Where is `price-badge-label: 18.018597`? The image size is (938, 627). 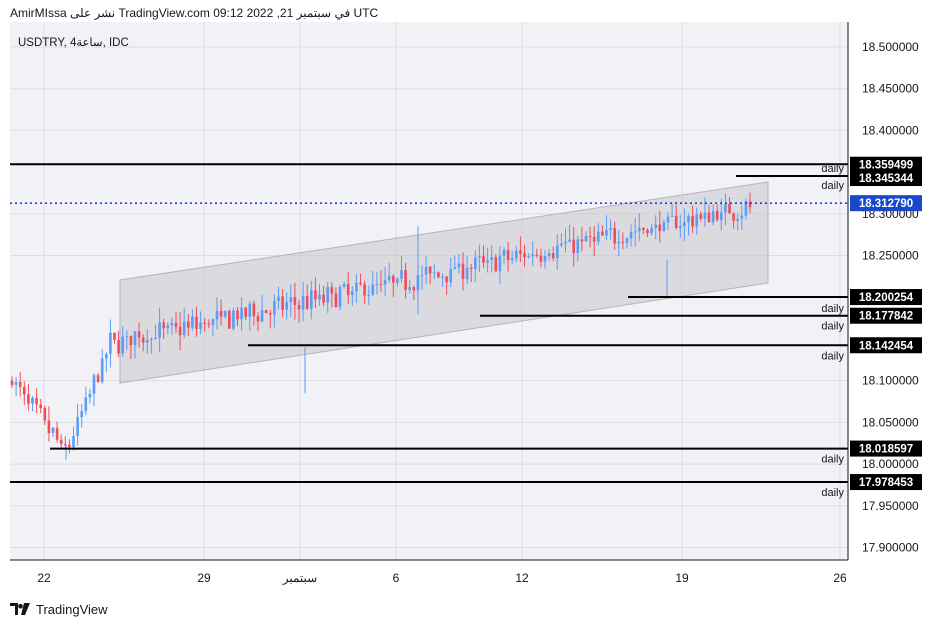
price-badge-label: 18.018597 is located at coordinates (886, 450).